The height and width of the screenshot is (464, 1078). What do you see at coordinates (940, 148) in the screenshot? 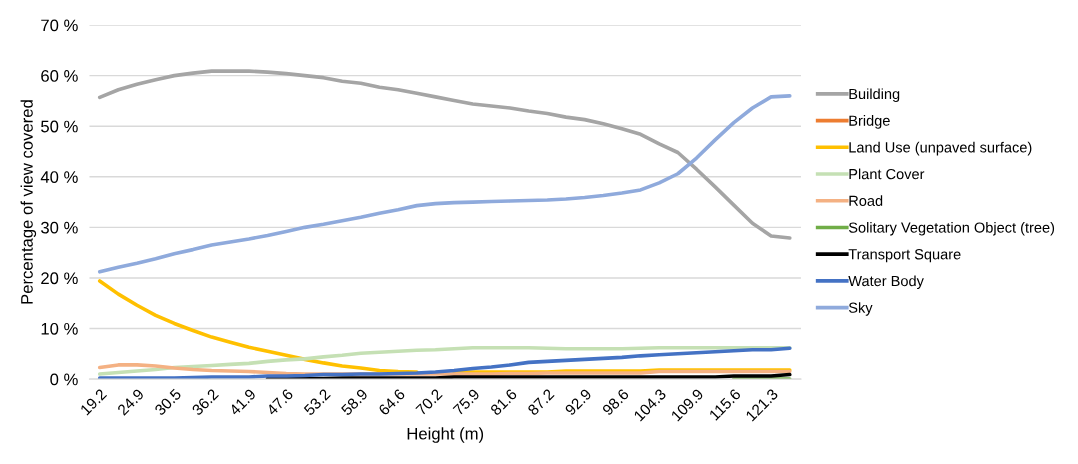
I see `legend-label: Land Use (unpaved surface)` at bounding box center [940, 148].